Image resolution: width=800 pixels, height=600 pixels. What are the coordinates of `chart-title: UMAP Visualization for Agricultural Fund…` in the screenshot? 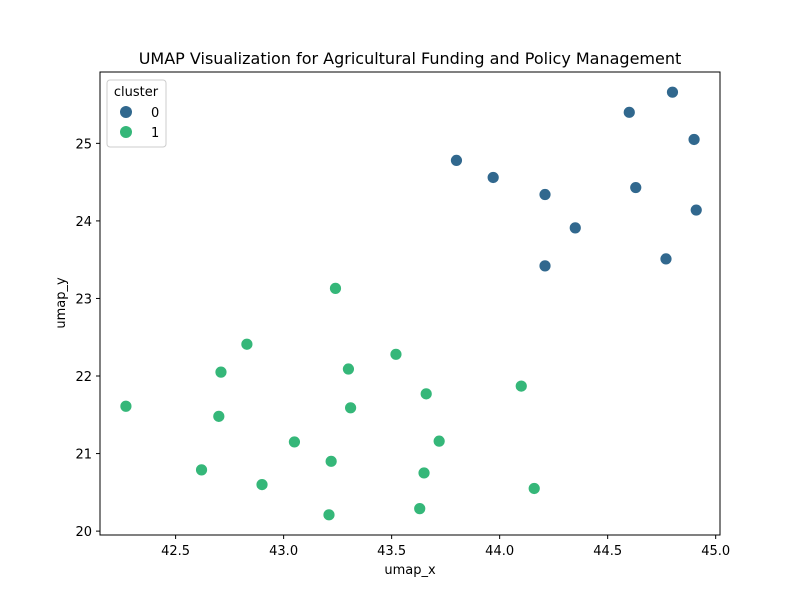 It's located at (410, 58).